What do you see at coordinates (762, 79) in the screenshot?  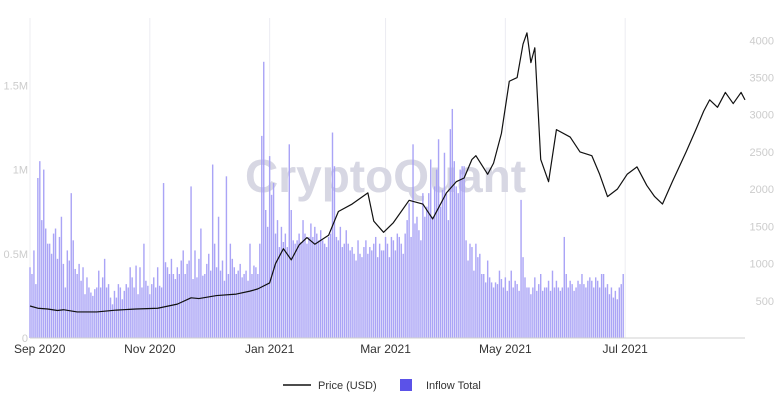 I see `y-right-tick-label: 3500` at bounding box center [762, 79].